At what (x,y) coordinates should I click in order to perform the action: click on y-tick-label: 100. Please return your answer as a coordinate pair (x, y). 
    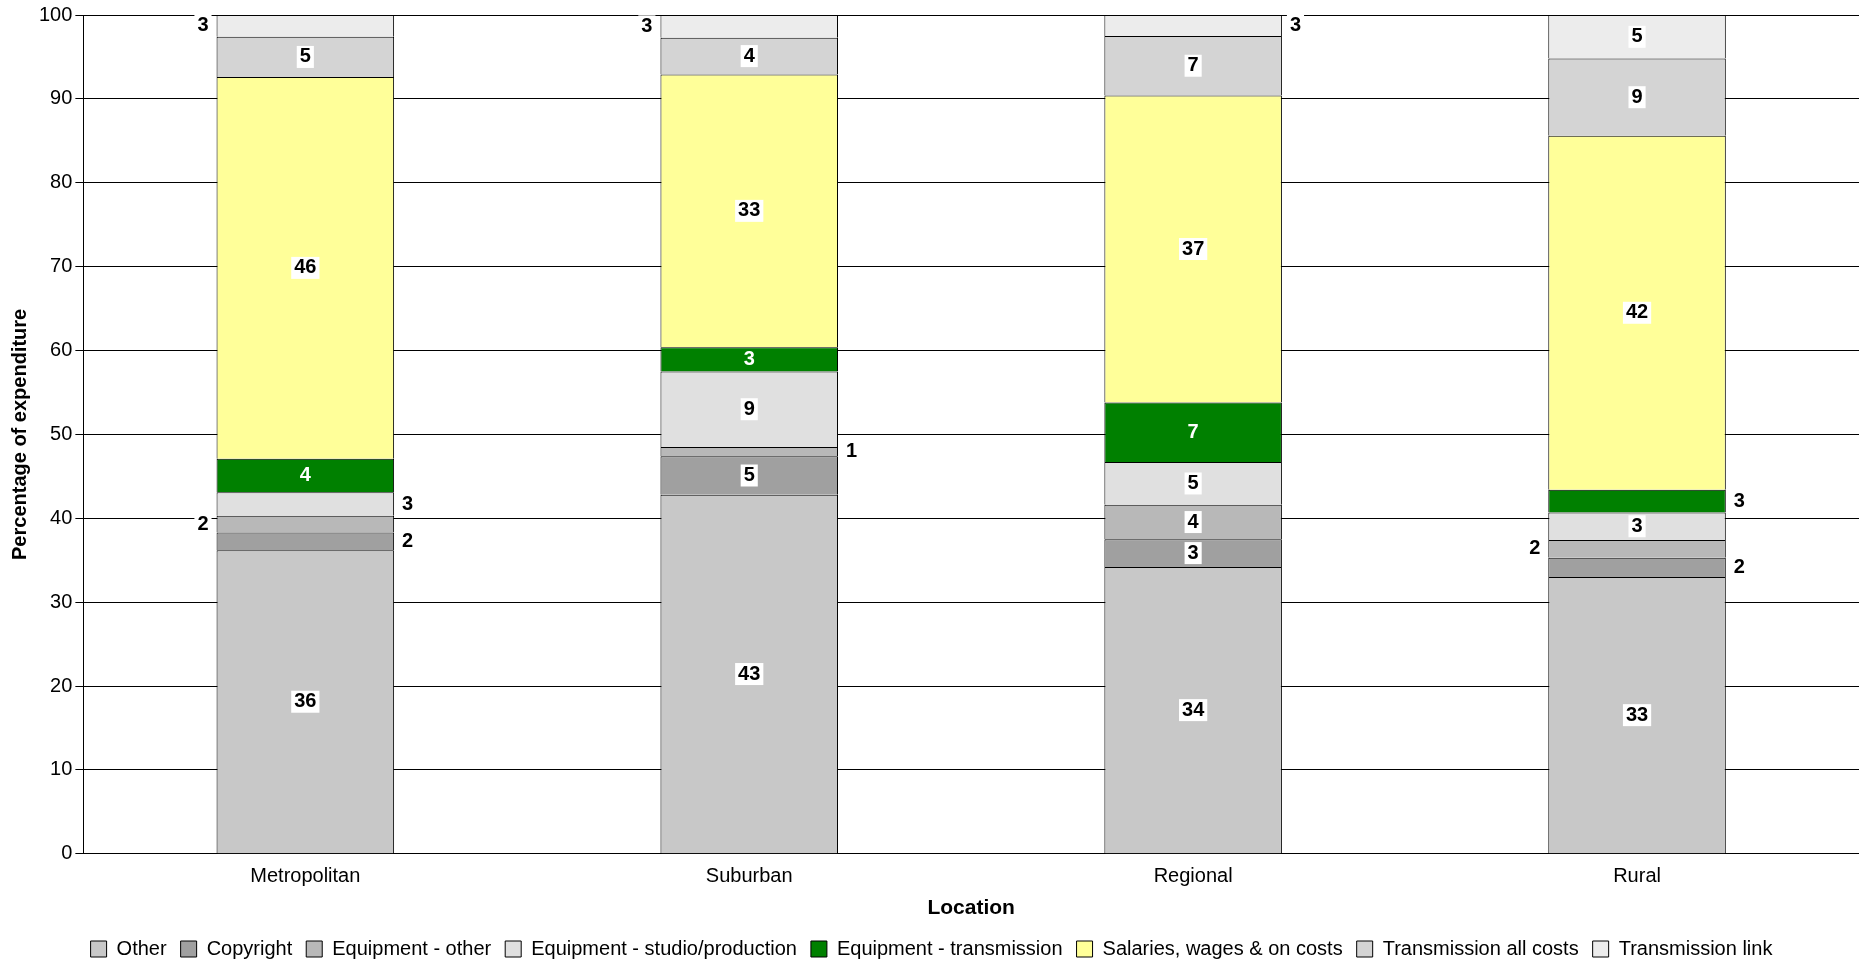
    Looking at the image, I should click on (55, 13).